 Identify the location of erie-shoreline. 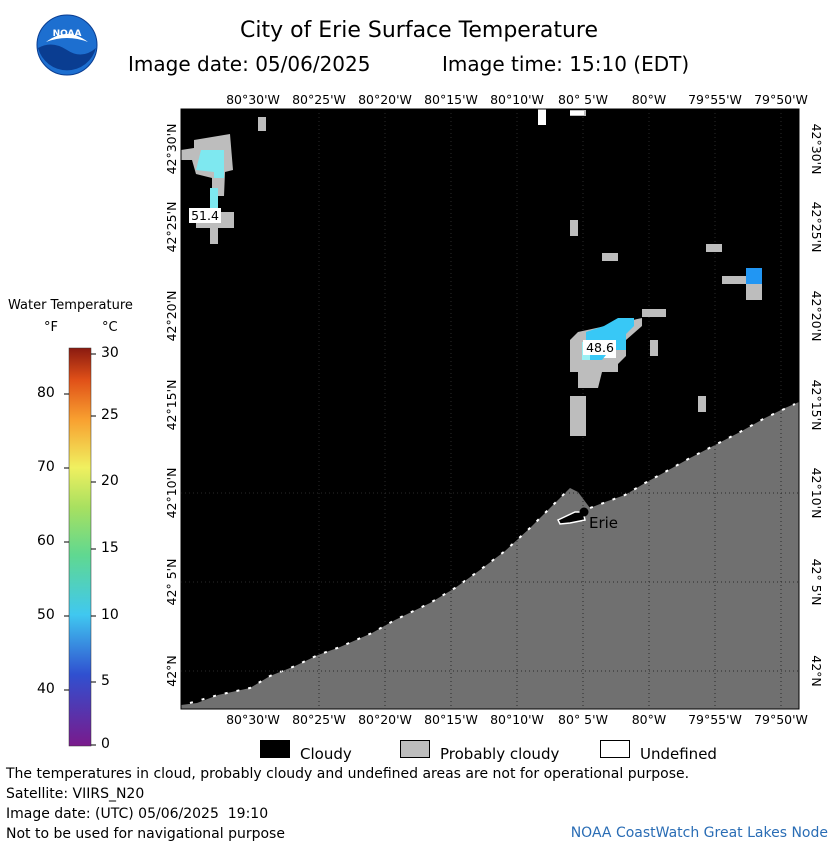
(571, 518).